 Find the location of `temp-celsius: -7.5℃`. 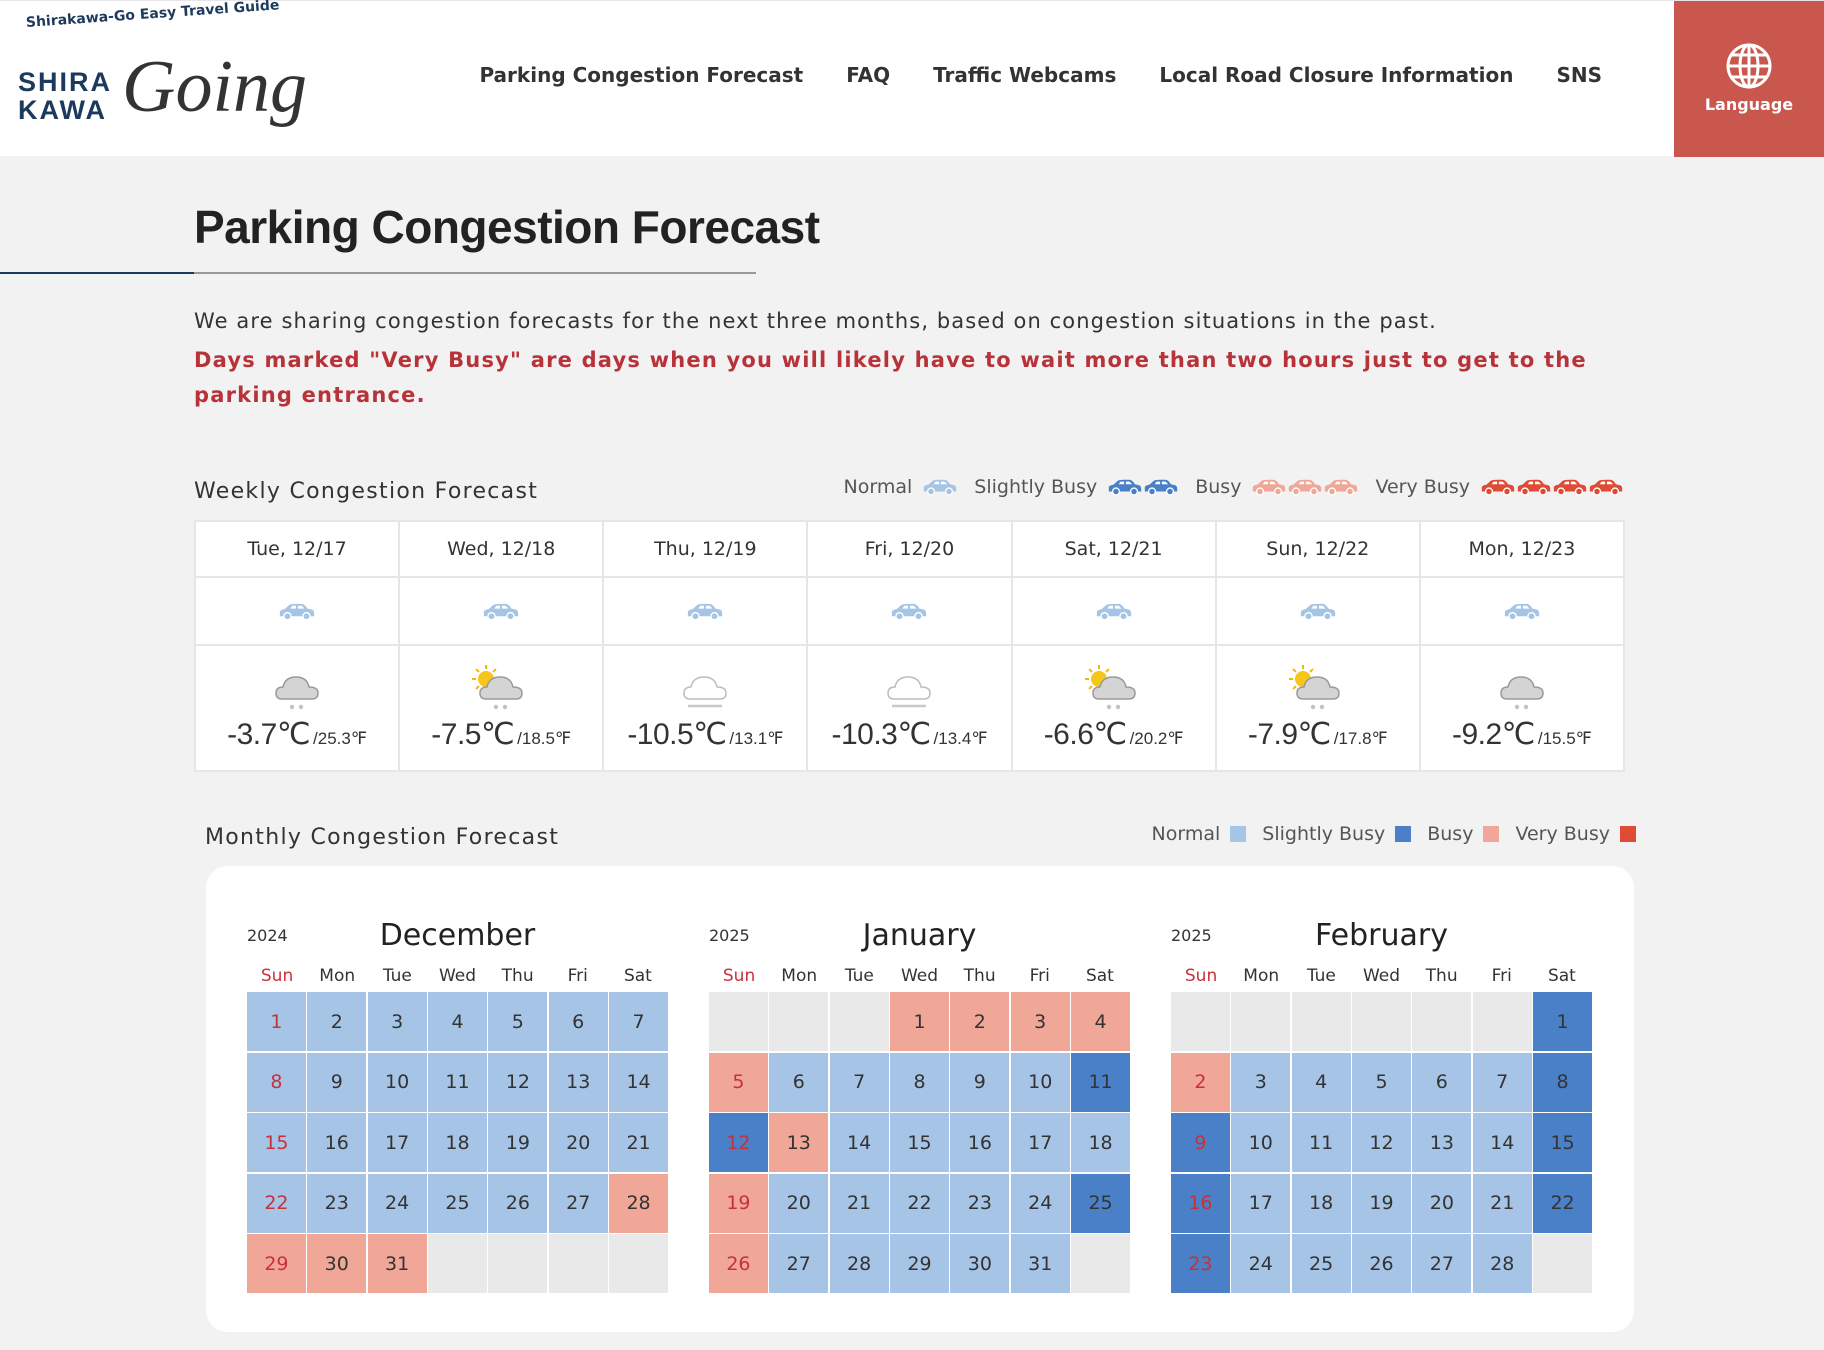

temp-celsius: -7.5℃ is located at coordinates (473, 734).